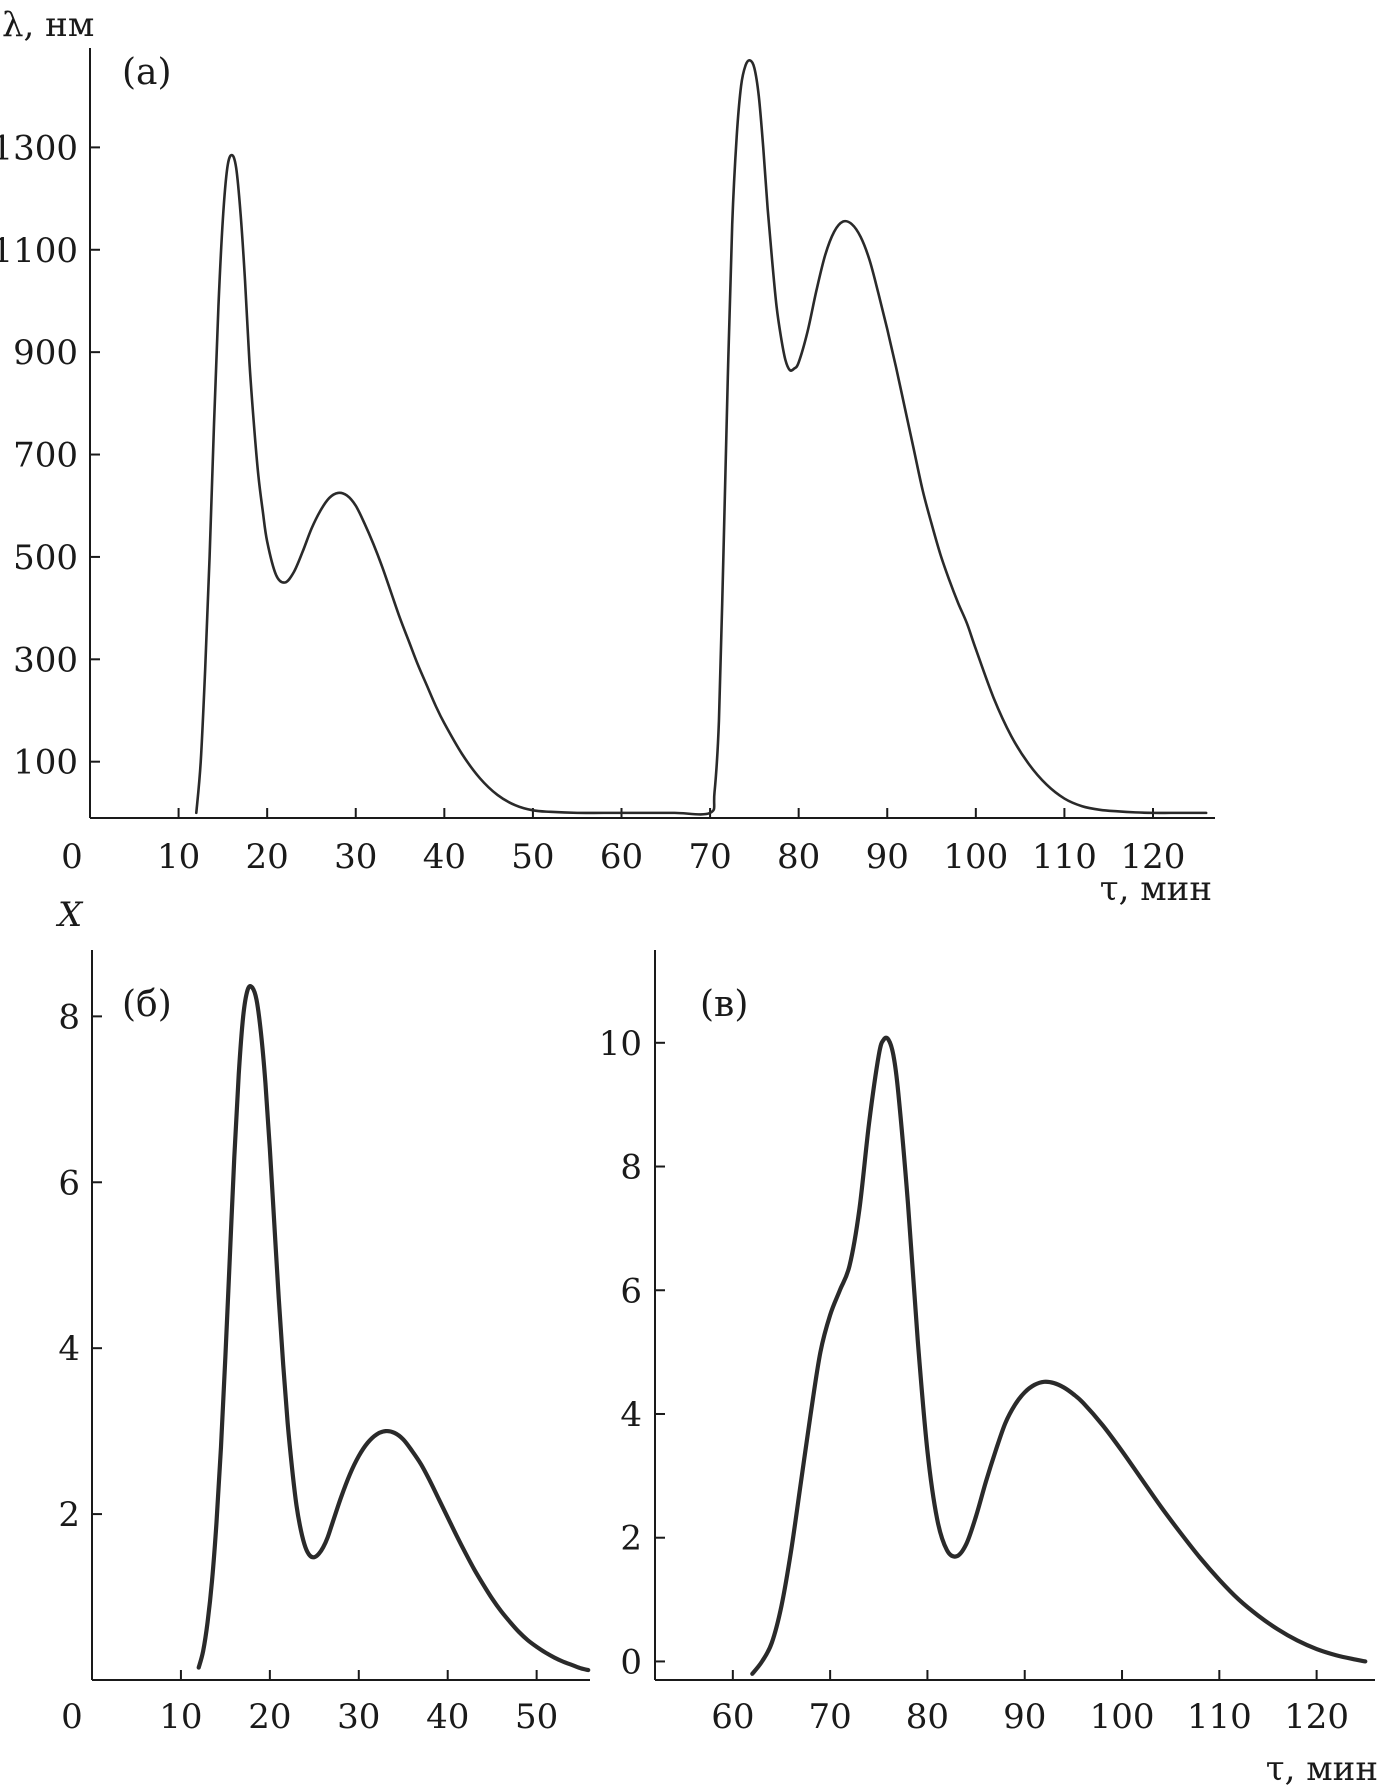  Describe the element at coordinates (48, 25) in the screenshot. I see `chart-a-y-axis-label: λ, нм` at that location.